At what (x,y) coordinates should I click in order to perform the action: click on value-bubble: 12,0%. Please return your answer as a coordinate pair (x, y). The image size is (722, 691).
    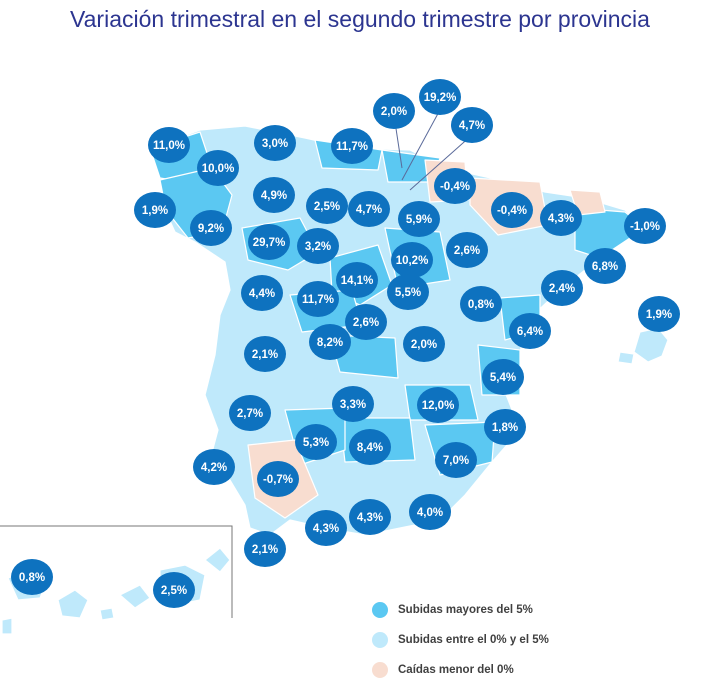
    Looking at the image, I should click on (438, 405).